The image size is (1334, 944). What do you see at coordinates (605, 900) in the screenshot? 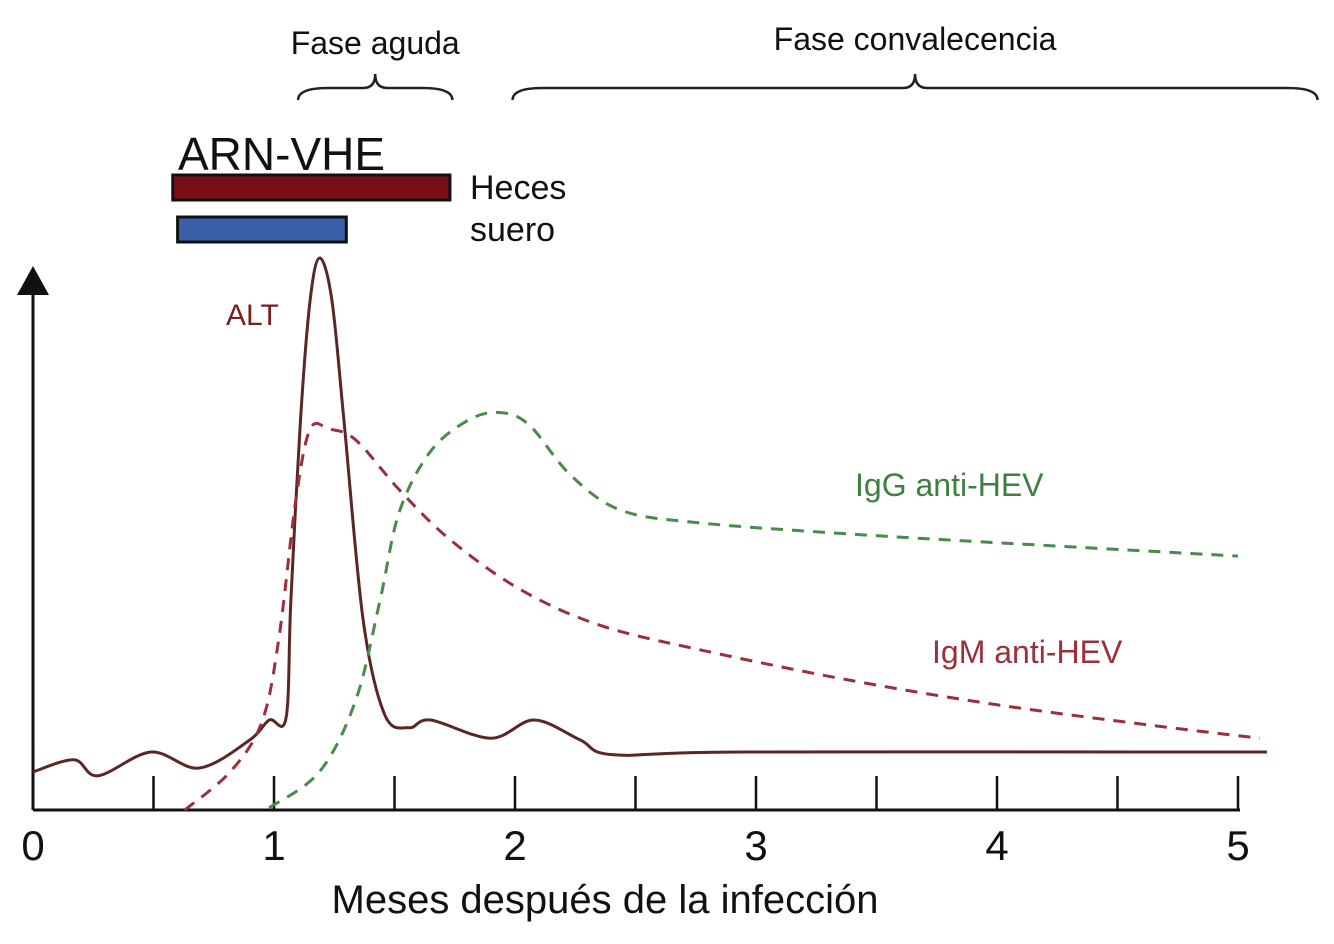
I see `x-axis-label: Meses después de la infección` at bounding box center [605, 900].